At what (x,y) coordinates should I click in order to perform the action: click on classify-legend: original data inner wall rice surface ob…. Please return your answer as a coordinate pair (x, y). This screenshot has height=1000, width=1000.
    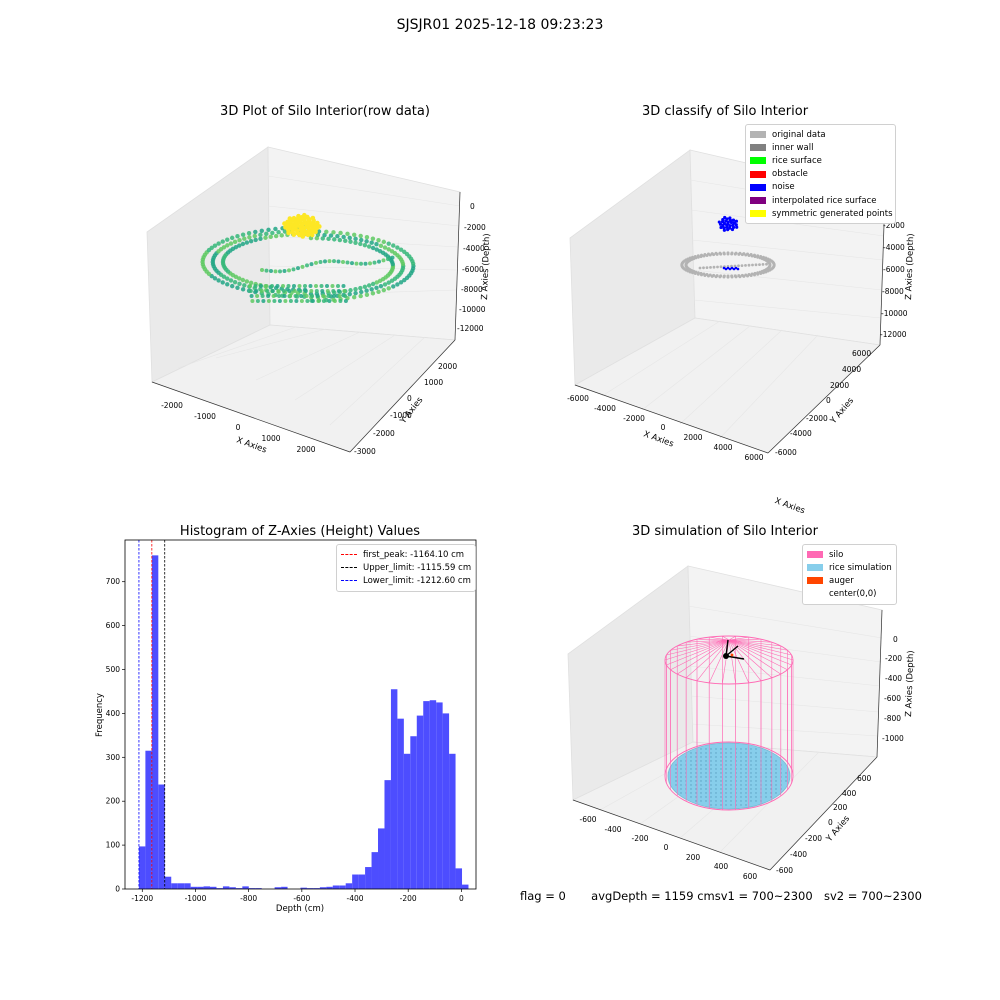
    Looking at the image, I should click on (820, 174).